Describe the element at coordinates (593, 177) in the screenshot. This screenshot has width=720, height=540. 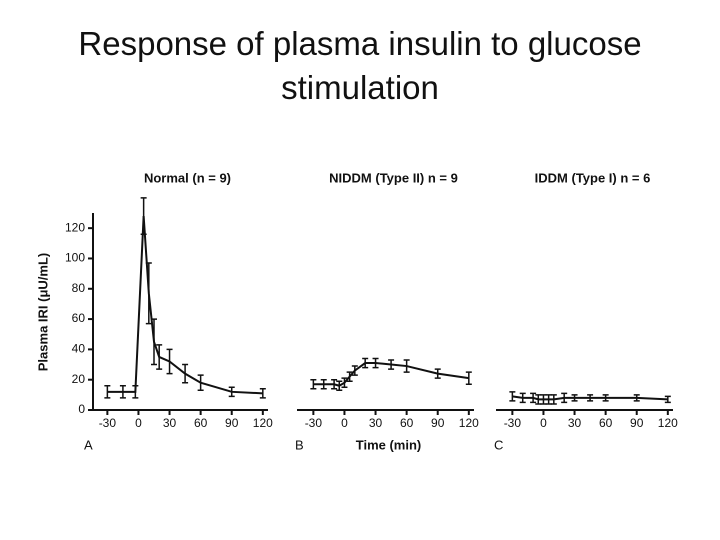
I see `panel-title: IDDM (Type I) n = 6` at that location.